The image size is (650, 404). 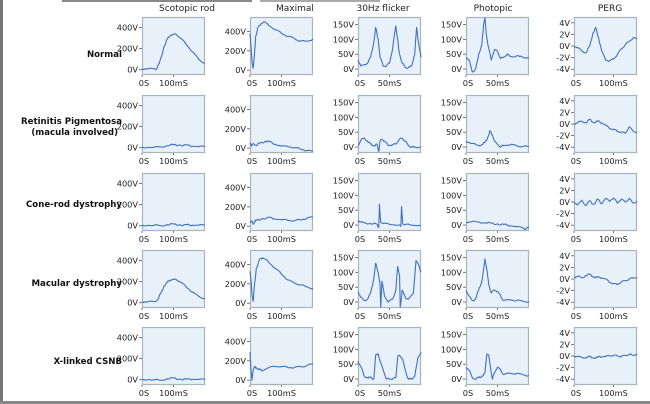 What do you see at coordinates (74, 205) in the screenshot?
I see `row-label-line: Cone-rod dystrophy` at bounding box center [74, 205].